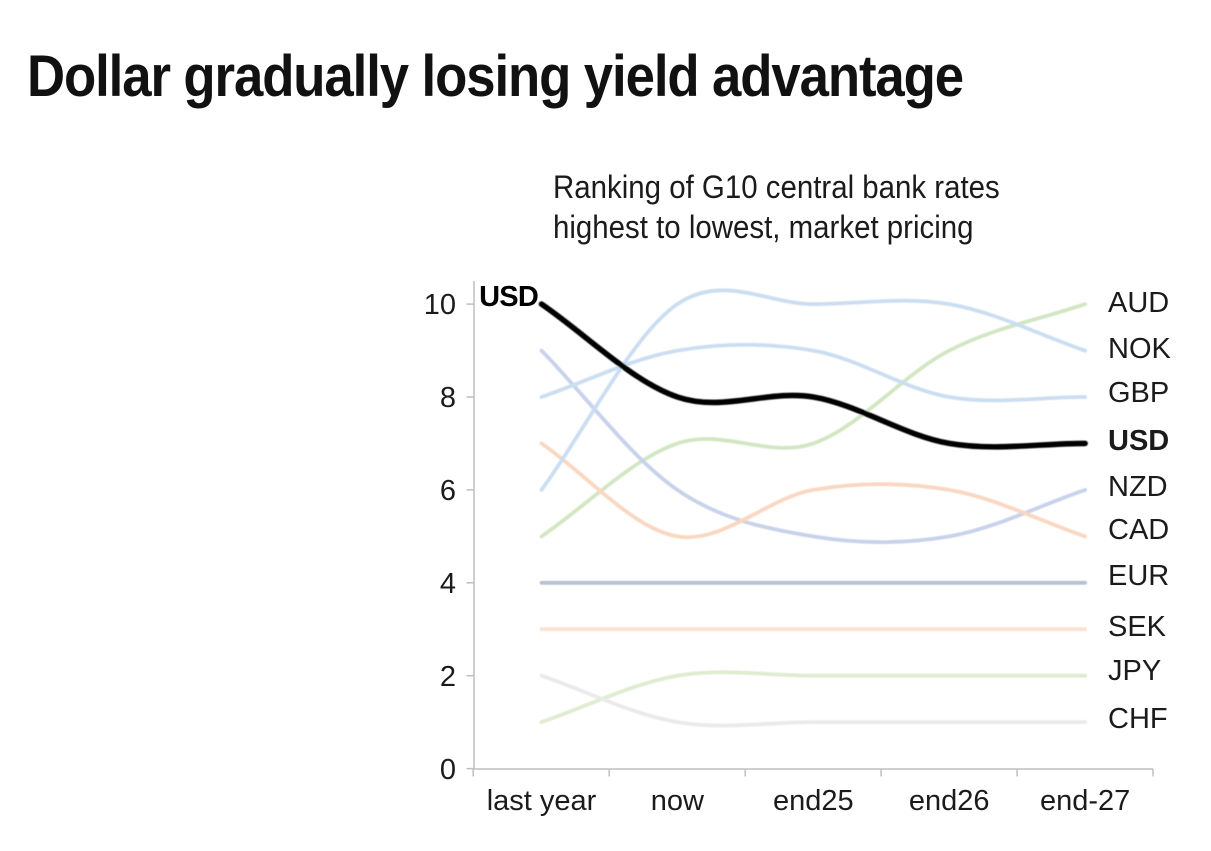 This screenshot has height=851, width=1211. I want to click on svg-text: EUR, so click(1138, 576).